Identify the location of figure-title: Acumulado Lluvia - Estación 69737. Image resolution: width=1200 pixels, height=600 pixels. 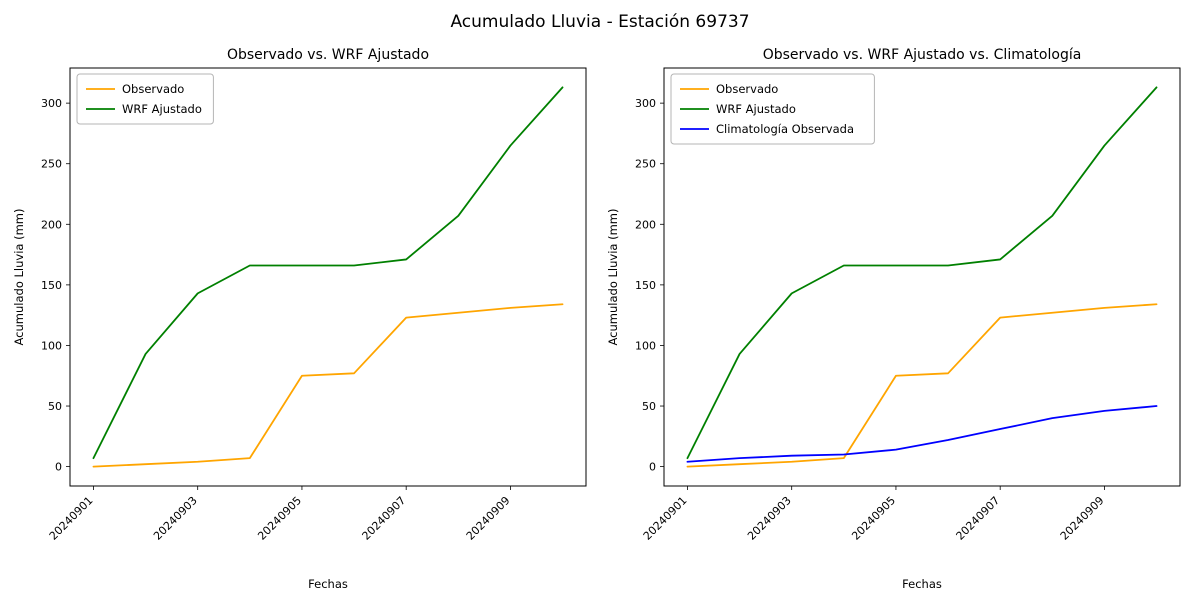
(600, 22).